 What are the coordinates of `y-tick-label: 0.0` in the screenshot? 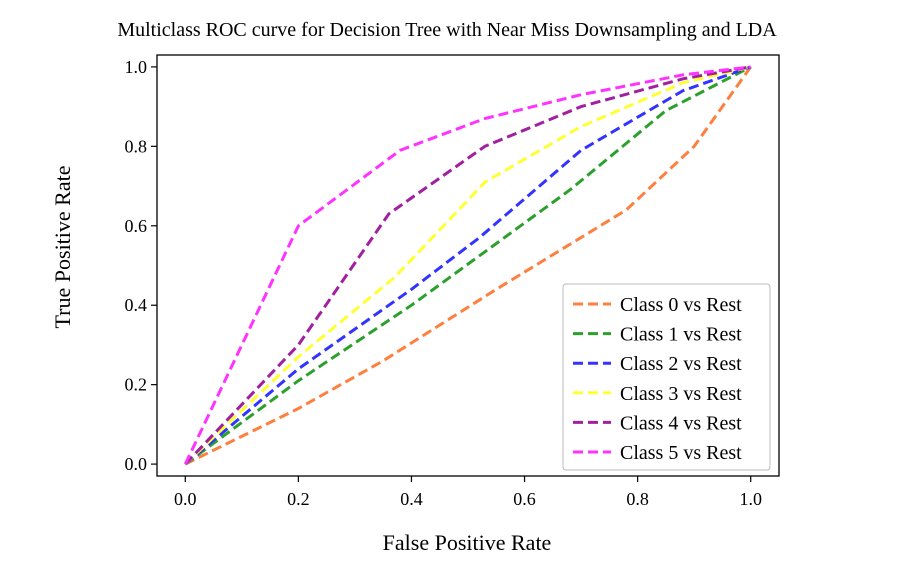 It's located at (136, 464).